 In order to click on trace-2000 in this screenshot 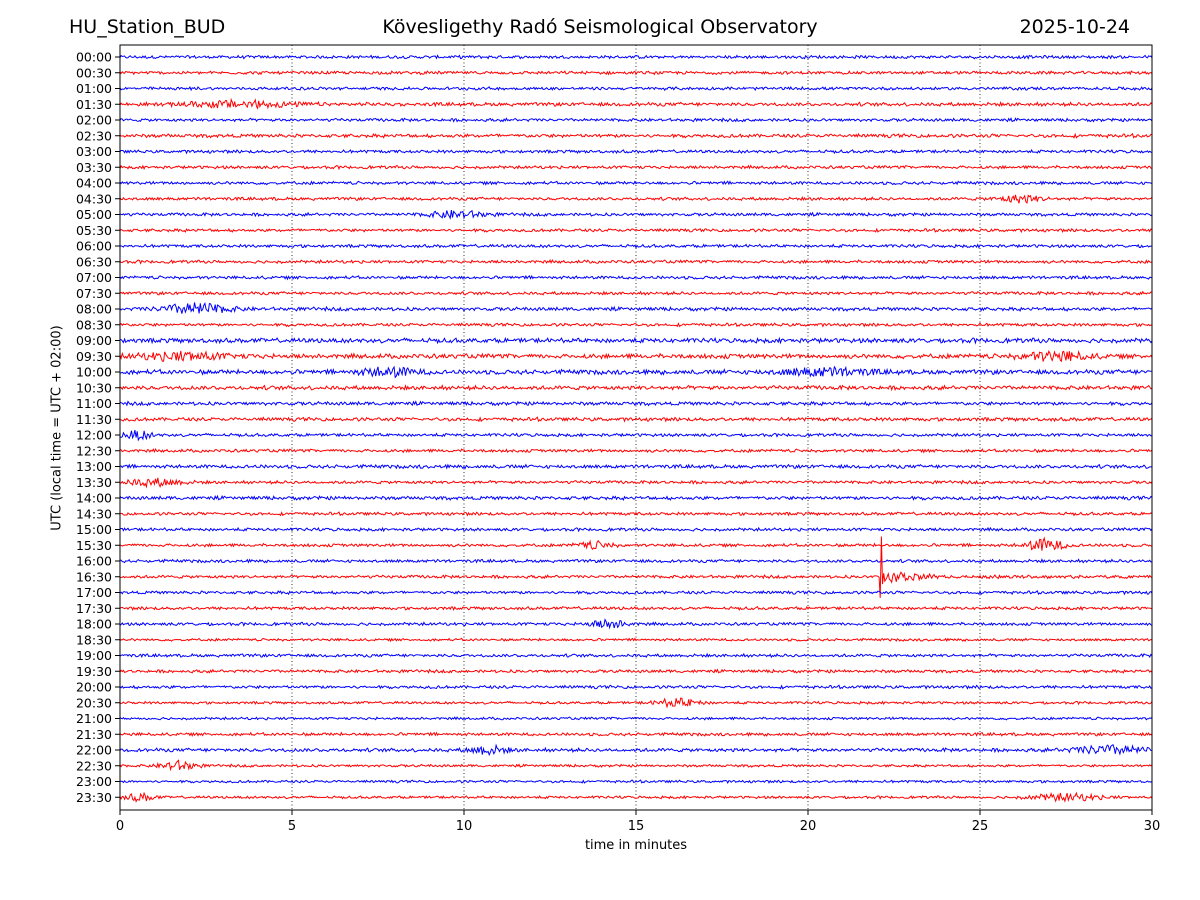, I will do `click(636, 687)`.